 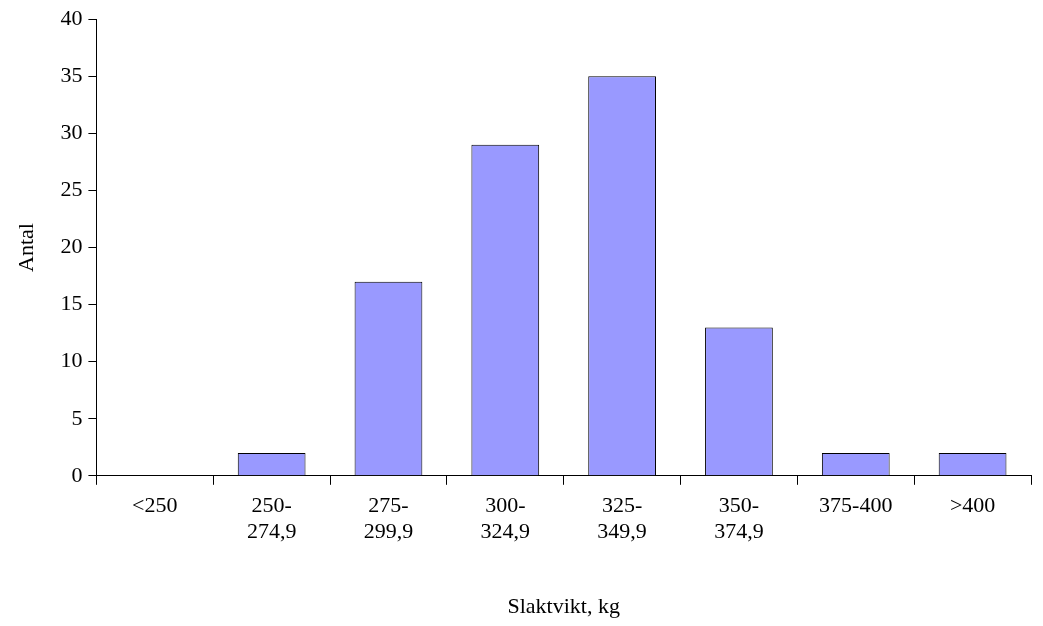 What do you see at coordinates (71, 360) in the screenshot?
I see `y-tick-label: 10` at bounding box center [71, 360].